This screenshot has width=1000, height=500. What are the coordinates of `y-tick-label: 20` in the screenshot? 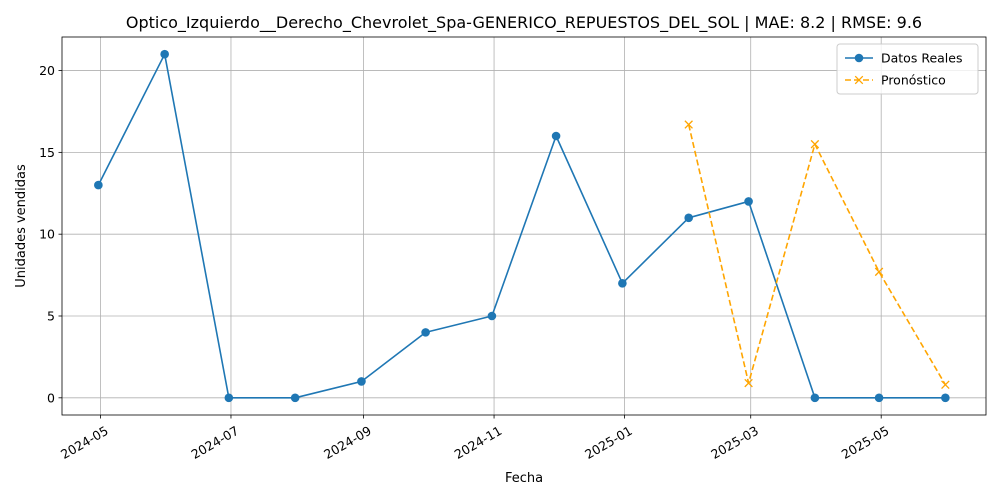 It's located at (47, 70).